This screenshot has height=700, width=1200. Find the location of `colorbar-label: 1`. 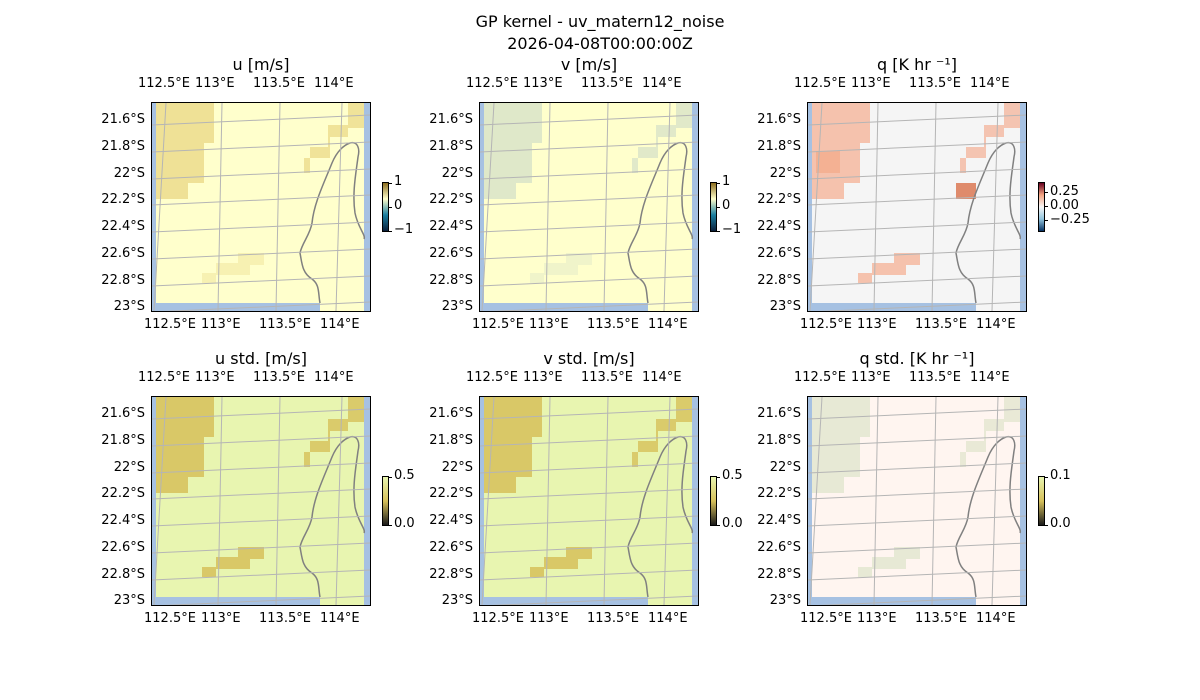

colorbar-label: 1 is located at coordinates (398, 181).